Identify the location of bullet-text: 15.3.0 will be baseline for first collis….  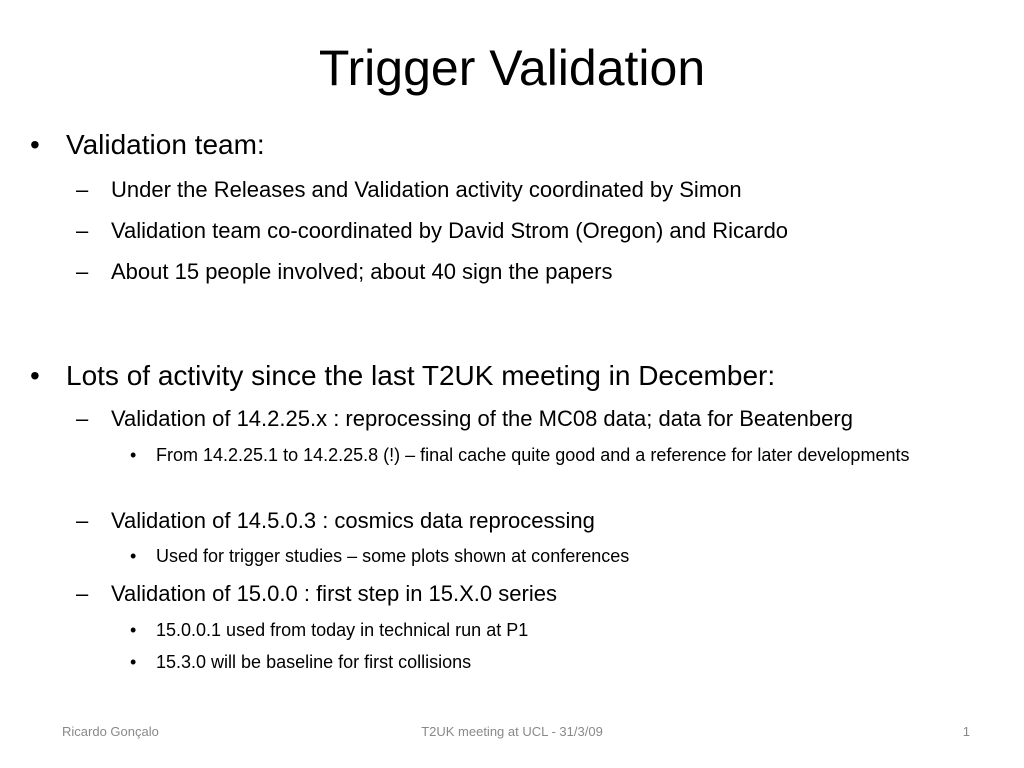
(314, 662).